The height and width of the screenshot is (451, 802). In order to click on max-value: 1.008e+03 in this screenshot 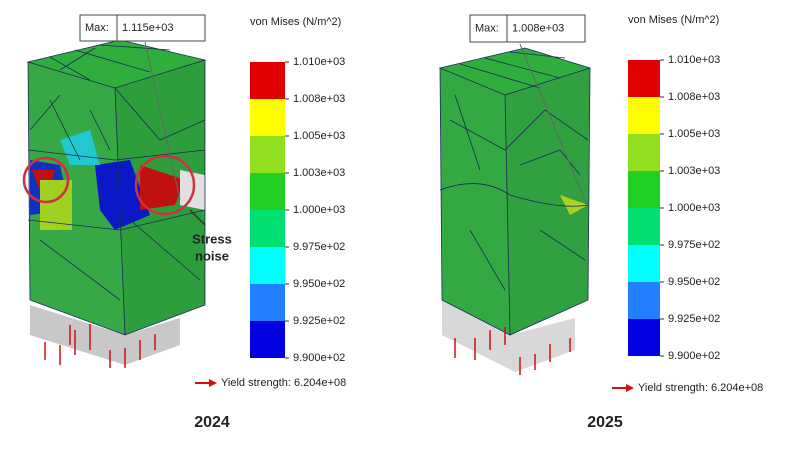, I will do `click(538, 28)`.